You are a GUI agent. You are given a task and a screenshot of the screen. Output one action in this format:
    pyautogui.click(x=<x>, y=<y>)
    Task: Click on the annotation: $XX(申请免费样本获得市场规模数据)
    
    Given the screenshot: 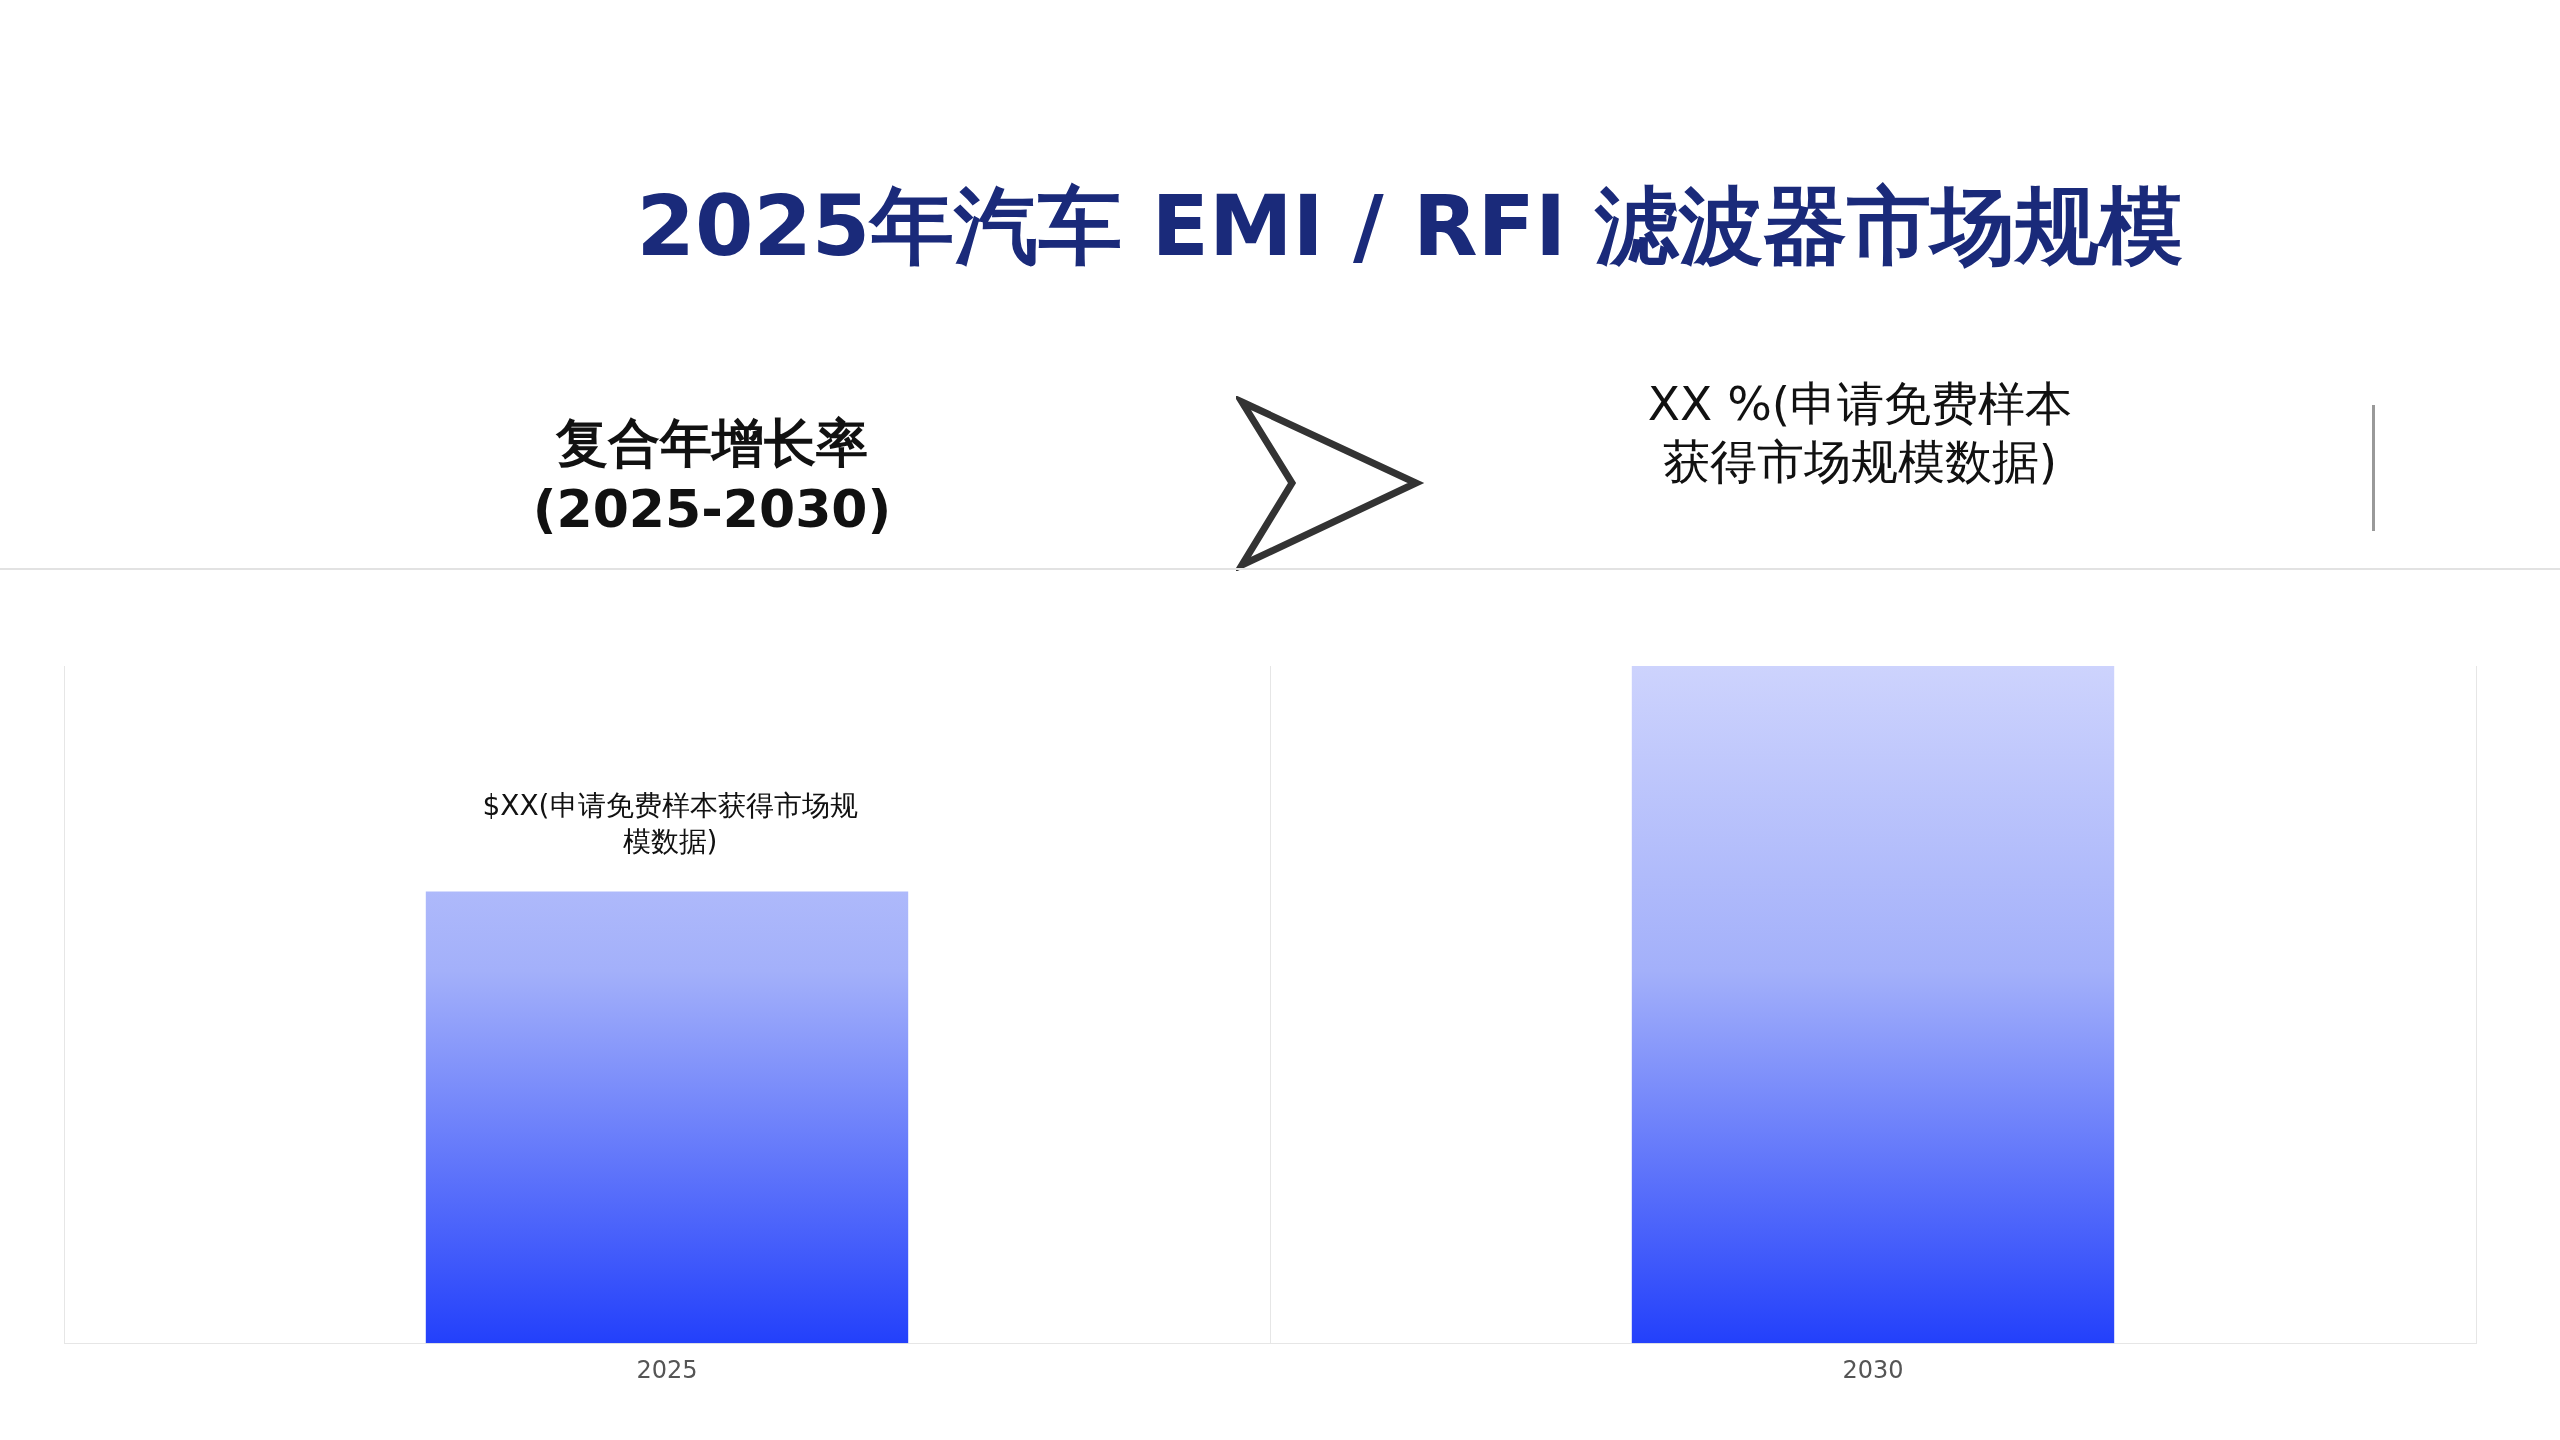 What is the action you would take?
    pyautogui.click(x=670, y=824)
    